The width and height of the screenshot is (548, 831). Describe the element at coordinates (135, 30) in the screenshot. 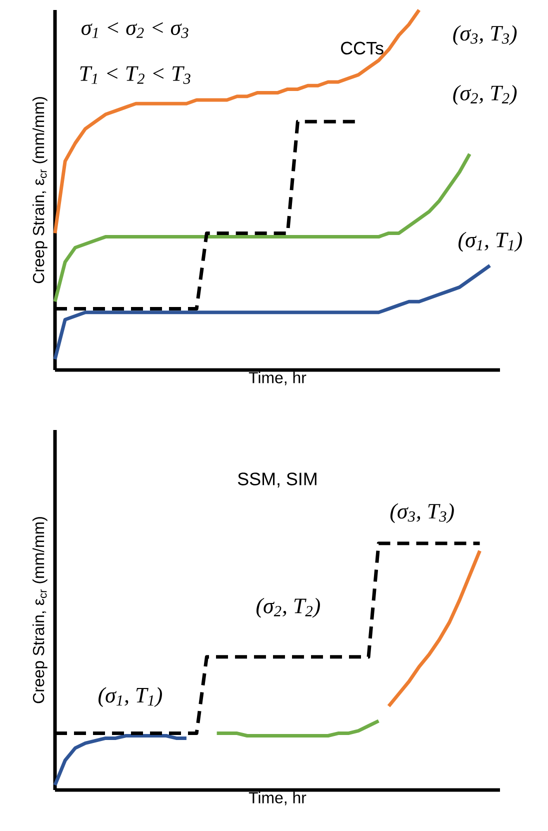

I see `annotation: σ$_{1}$ < σ$_{2}$ < σ$_{3}$` at that location.